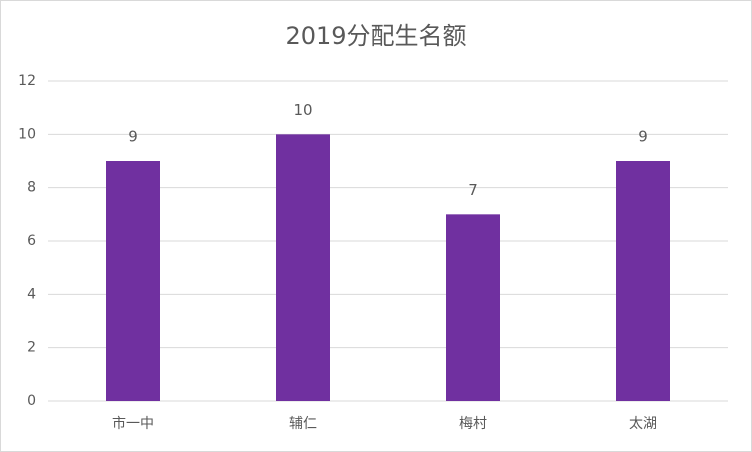 Image resolution: width=752 pixels, height=452 pixels. Describe the element at coordinates (643, 424) in the screenshot. I see `x-tick-label: 太湖` at that location.